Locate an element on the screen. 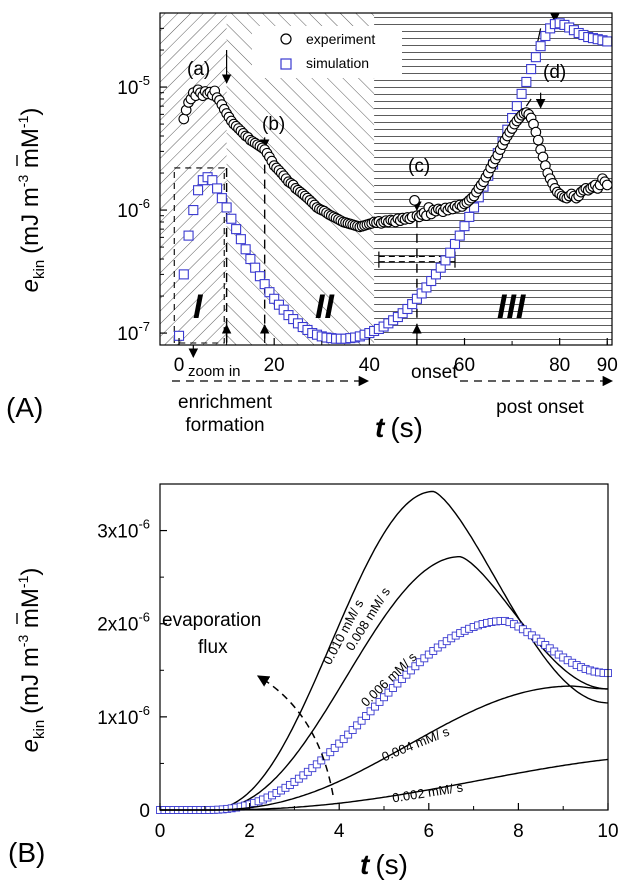 This screenshot has width=634, height=887. x-tick-label-b: 2 is located at coordinates (249, 831).